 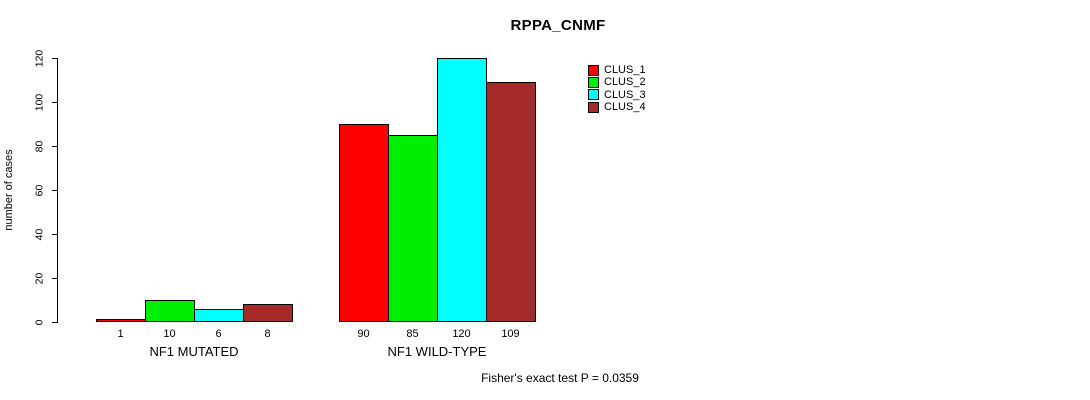 What do you see at coordinates (462, 190) in the screenshot?
I see `bar-clus_3-group2` at bounding box center [462, 190].